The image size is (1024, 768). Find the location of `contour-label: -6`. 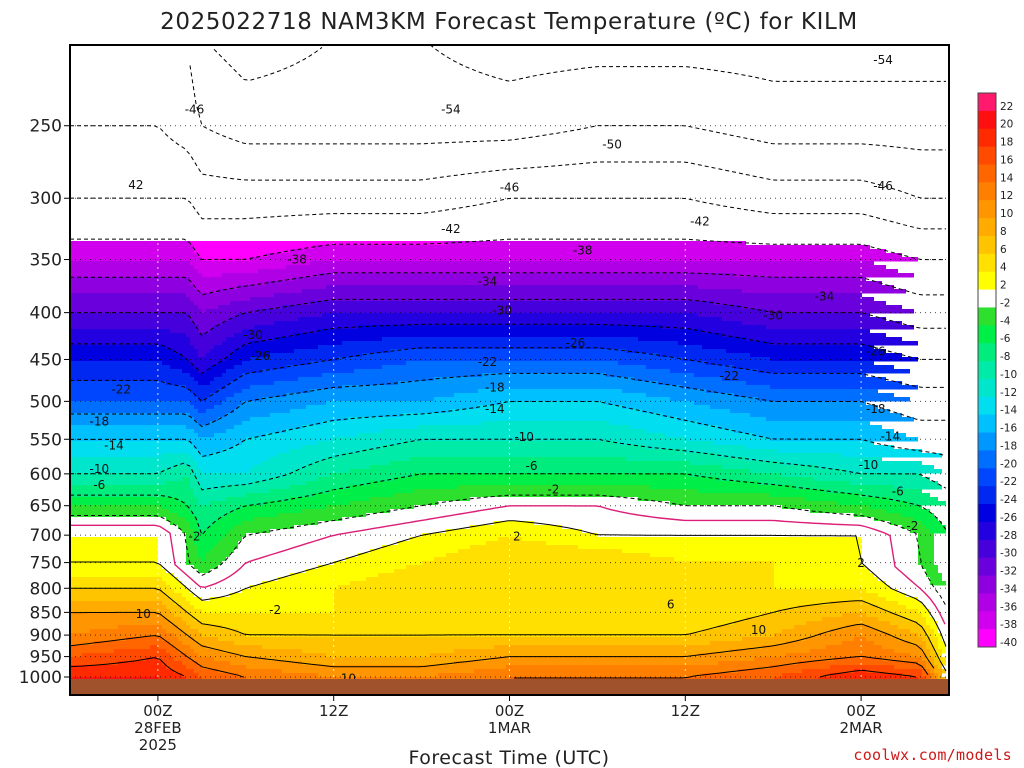

contour-label: -6 is located at coordinates (531, 466).